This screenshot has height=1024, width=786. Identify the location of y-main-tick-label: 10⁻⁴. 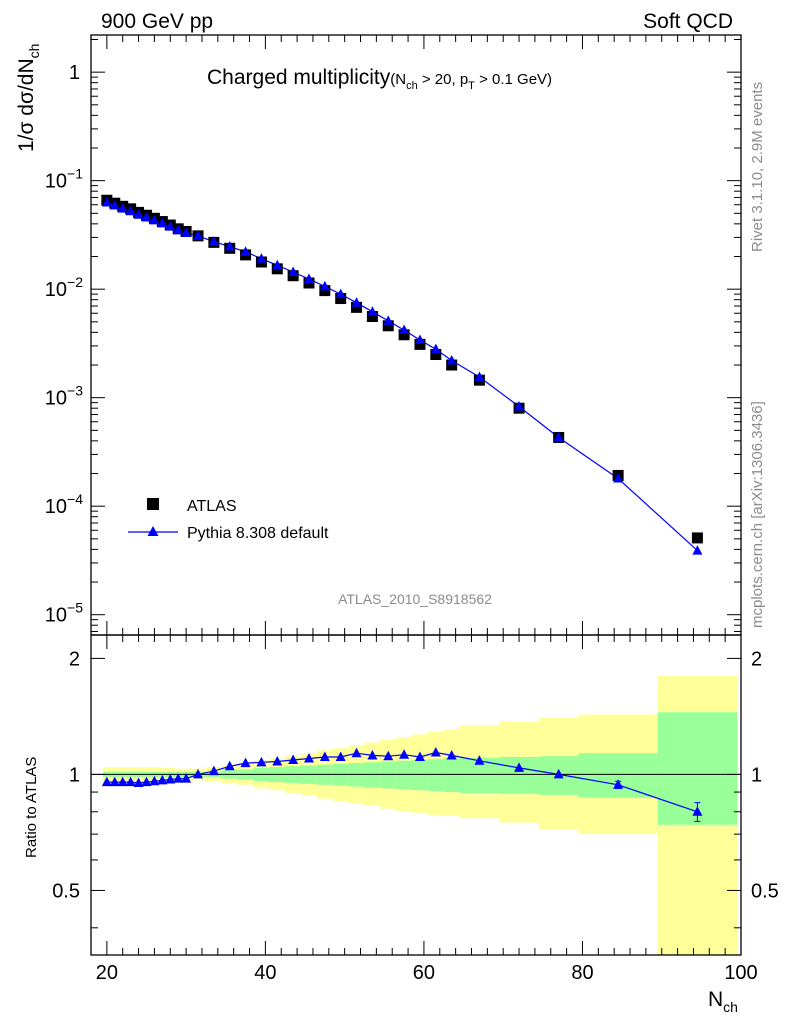
(64, 504).